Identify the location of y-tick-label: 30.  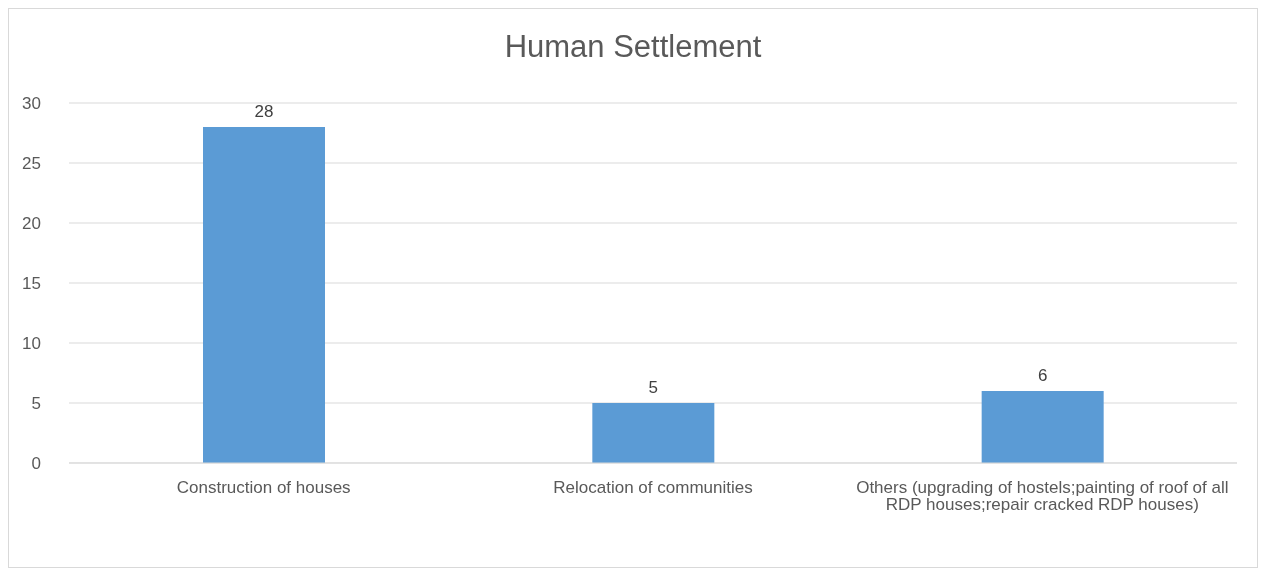
(31, 104).